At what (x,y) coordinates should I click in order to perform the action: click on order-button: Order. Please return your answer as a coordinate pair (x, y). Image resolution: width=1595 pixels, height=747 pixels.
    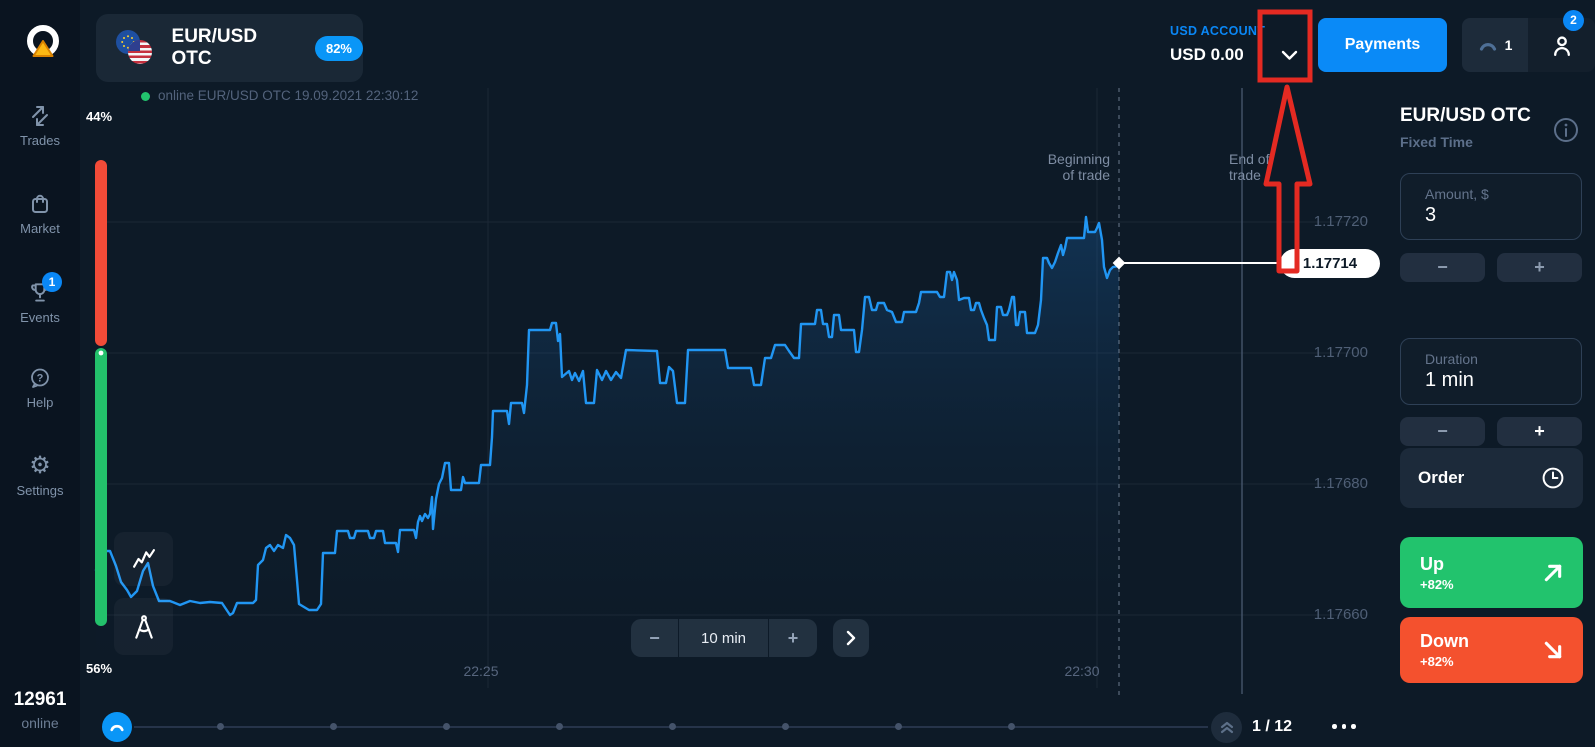
    Looking at the image, I should click on (1491, 478).